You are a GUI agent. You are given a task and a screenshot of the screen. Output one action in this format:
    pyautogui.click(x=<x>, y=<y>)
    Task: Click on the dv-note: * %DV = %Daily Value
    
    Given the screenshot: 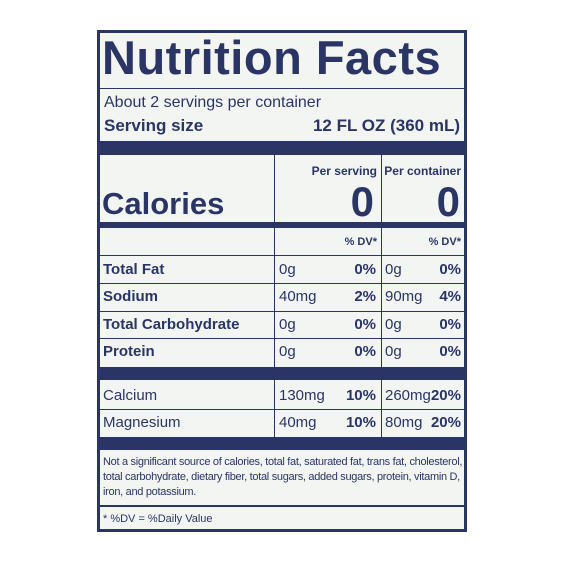 What is the action you would take?
    pyautogui.click(x=158, y=519)
    